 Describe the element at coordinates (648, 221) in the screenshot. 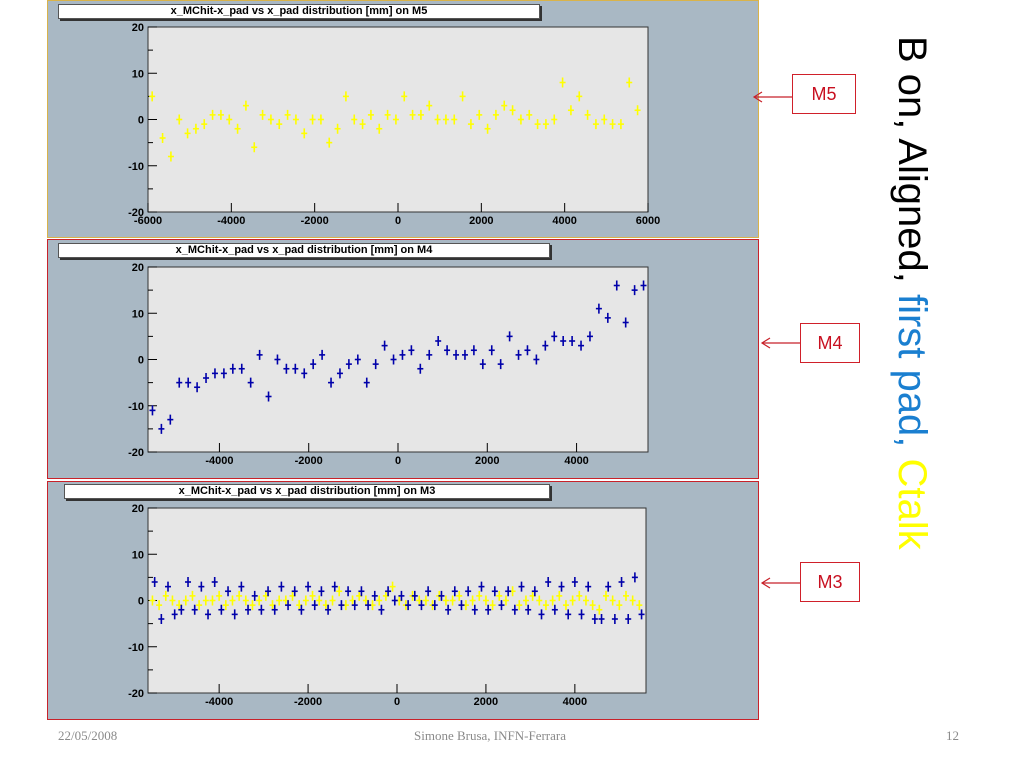

I see `x-tick-label: 6000` at that location.